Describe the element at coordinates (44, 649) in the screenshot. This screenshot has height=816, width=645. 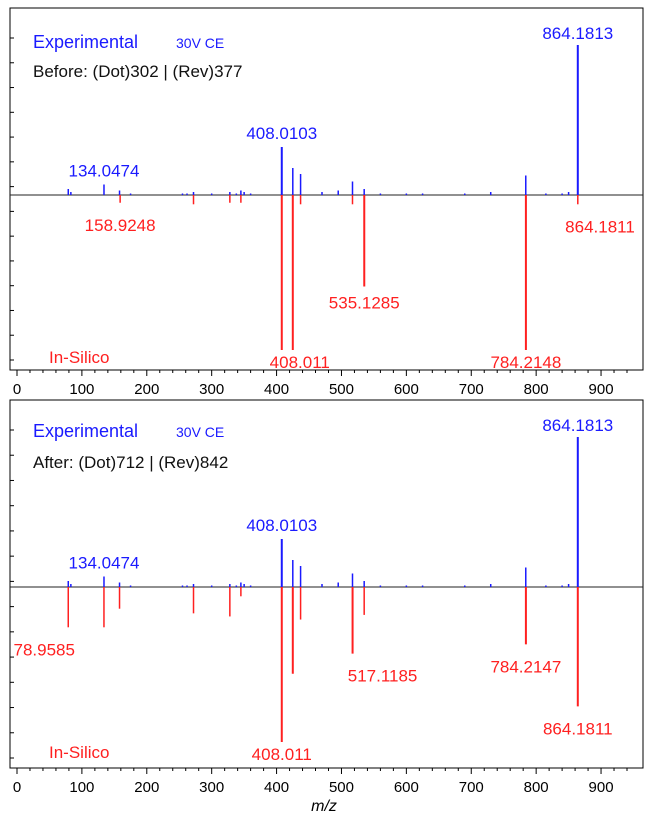
I see `peak-label: 78.9585` at that location.